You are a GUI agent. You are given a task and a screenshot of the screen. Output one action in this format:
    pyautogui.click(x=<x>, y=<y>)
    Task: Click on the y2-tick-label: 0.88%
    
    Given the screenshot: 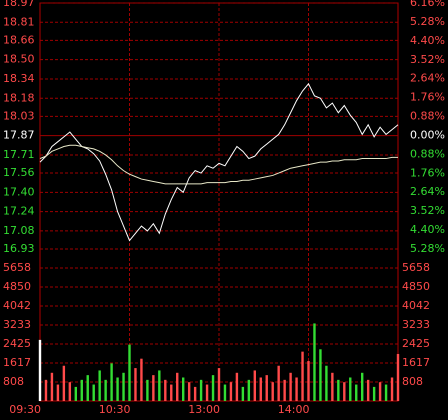 What is the action you would take?
    pyautogui.click(x=427, y=116)
    